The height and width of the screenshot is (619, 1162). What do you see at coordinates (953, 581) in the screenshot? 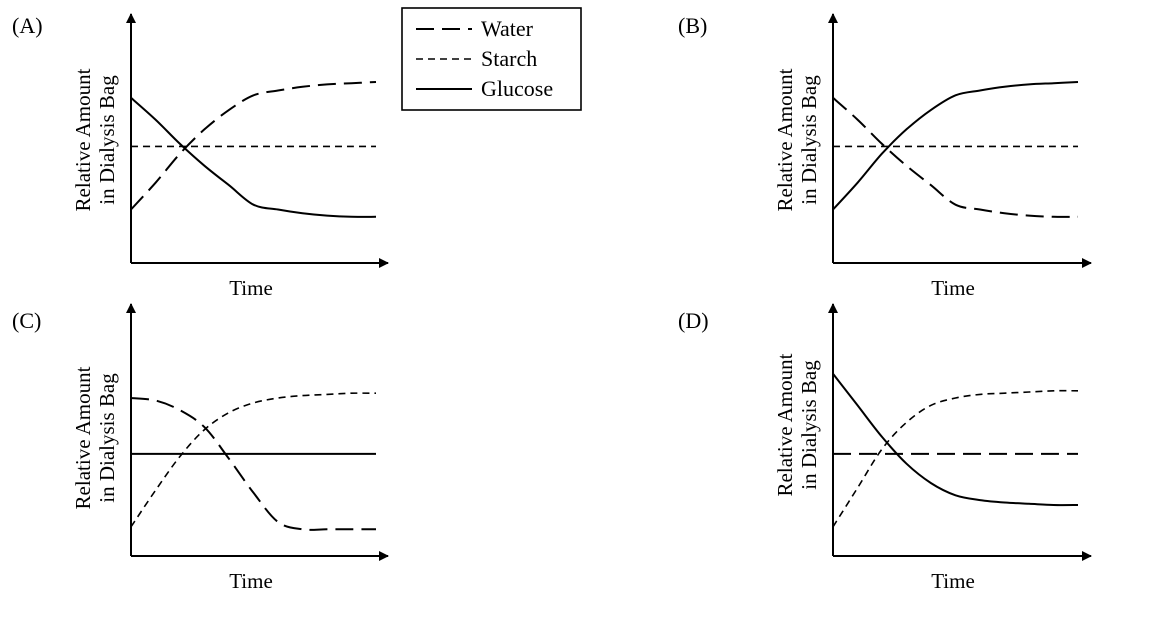
I see `panel-d-xlabel: Time` at bounding box center [953, 581].